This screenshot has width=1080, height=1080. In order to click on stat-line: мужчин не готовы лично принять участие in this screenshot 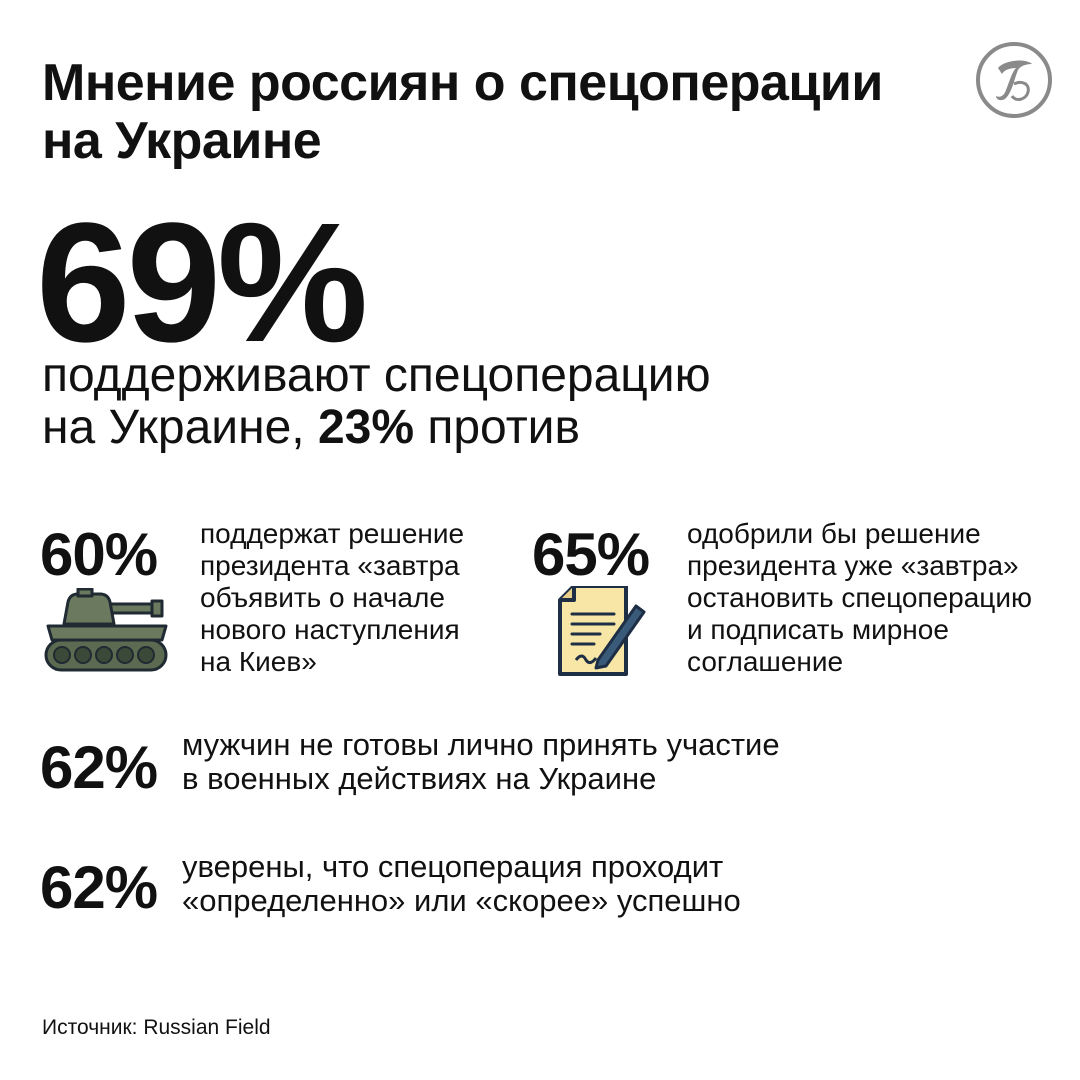, I will do `click(481, 744)`.